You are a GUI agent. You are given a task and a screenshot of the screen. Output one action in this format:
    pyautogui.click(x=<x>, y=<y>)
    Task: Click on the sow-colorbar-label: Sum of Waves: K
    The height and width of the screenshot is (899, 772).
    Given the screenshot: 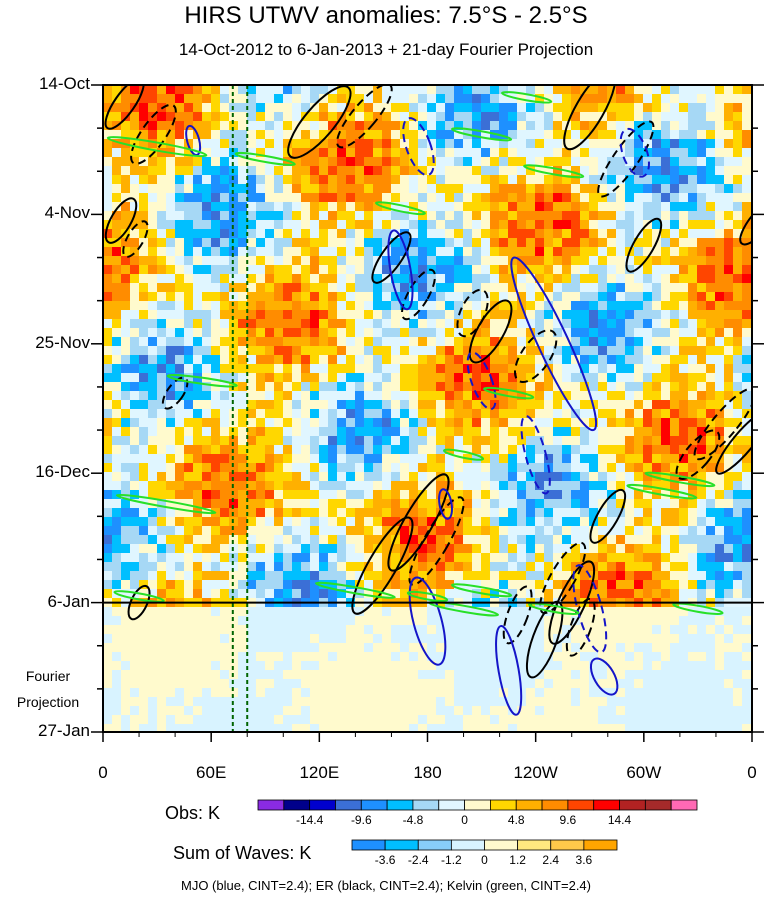 What is the action you would take?
    pyautogui.click(x=242, y=853)
    